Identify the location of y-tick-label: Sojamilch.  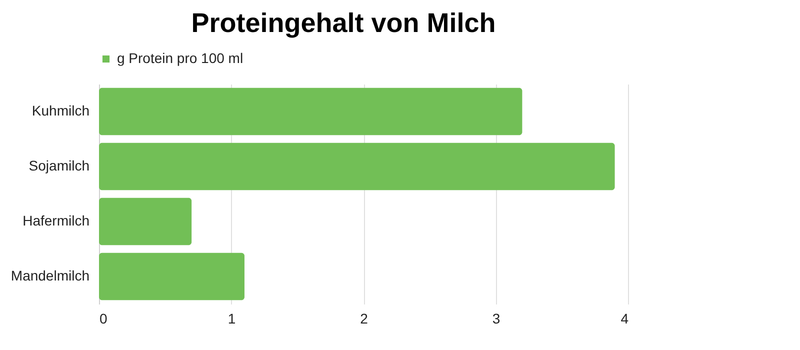
(59, 166).